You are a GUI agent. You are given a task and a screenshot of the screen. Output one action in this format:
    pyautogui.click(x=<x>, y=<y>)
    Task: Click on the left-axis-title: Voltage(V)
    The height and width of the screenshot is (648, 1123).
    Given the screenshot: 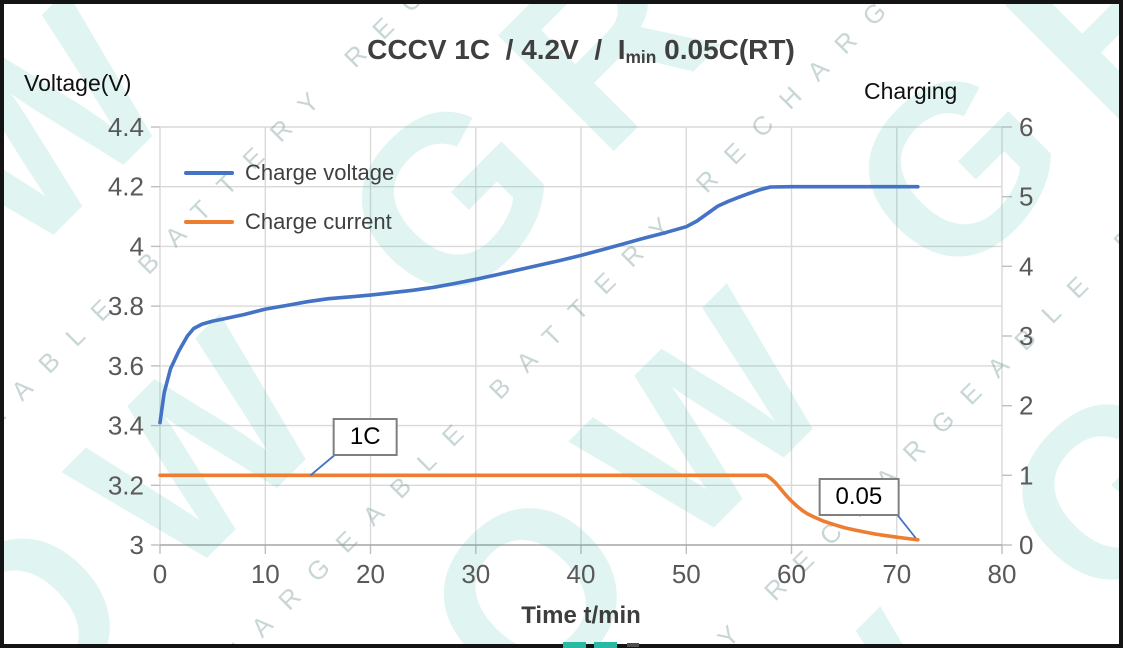 What is the action you would take?
    pyautogui.click(x=78, y=83)
    